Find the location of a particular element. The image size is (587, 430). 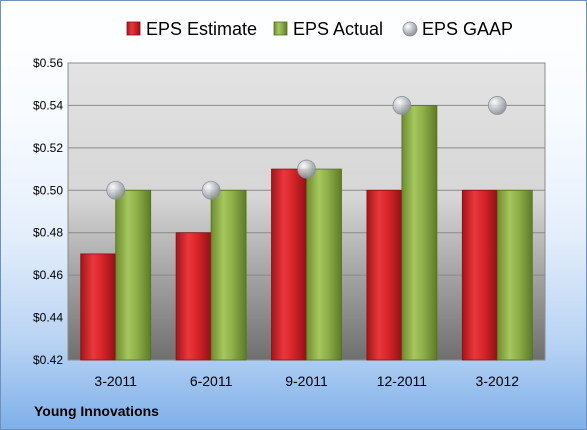

y-tick-label: $0.46 is located at coordinates (48, 275).